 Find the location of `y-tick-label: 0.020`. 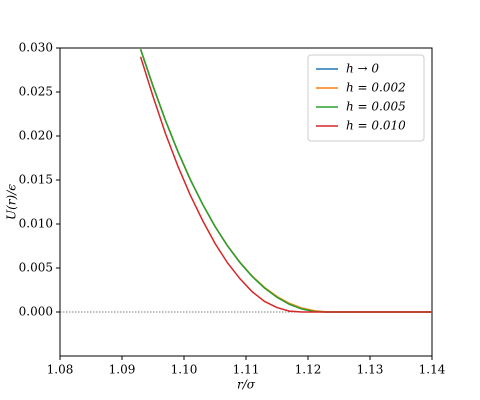

y-tick-label: 0.020 is located at coordinates (36, 136).